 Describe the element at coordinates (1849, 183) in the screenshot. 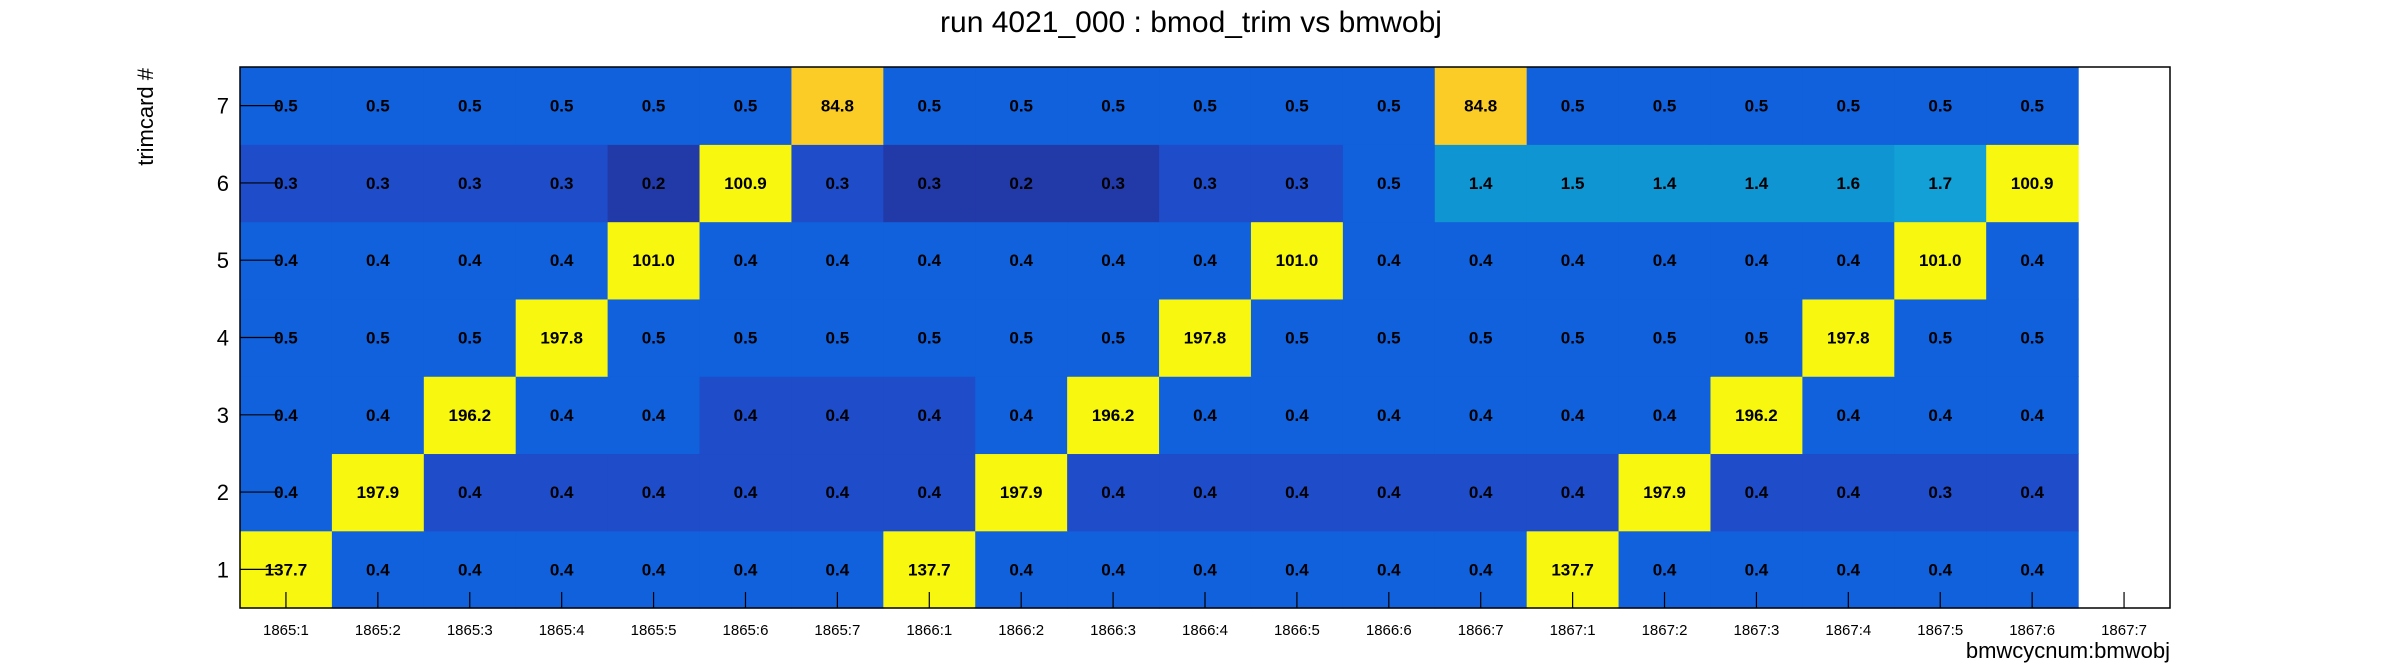

I see `cell-value-label: 1.6` at that location.